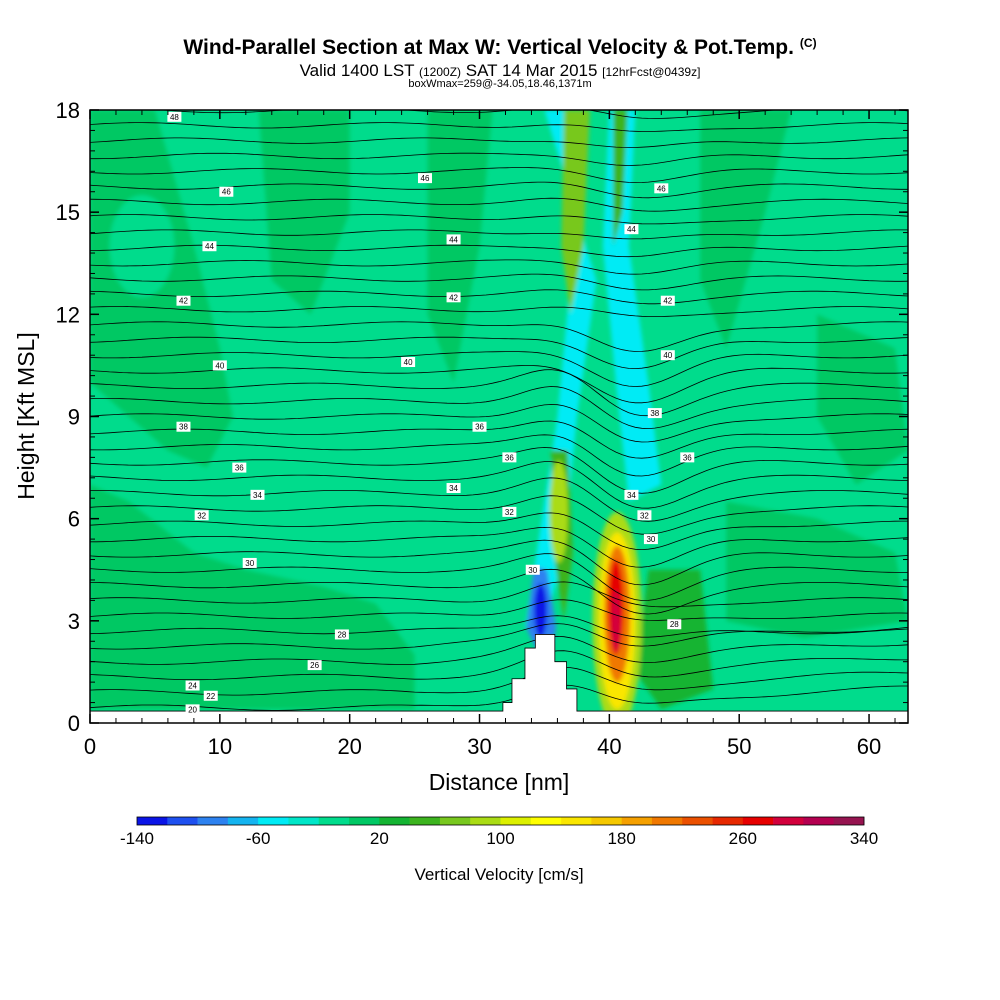 The width and height of the screenshot is (1000, 1000). I want to click on colorbar-frame, so click(500, 821).